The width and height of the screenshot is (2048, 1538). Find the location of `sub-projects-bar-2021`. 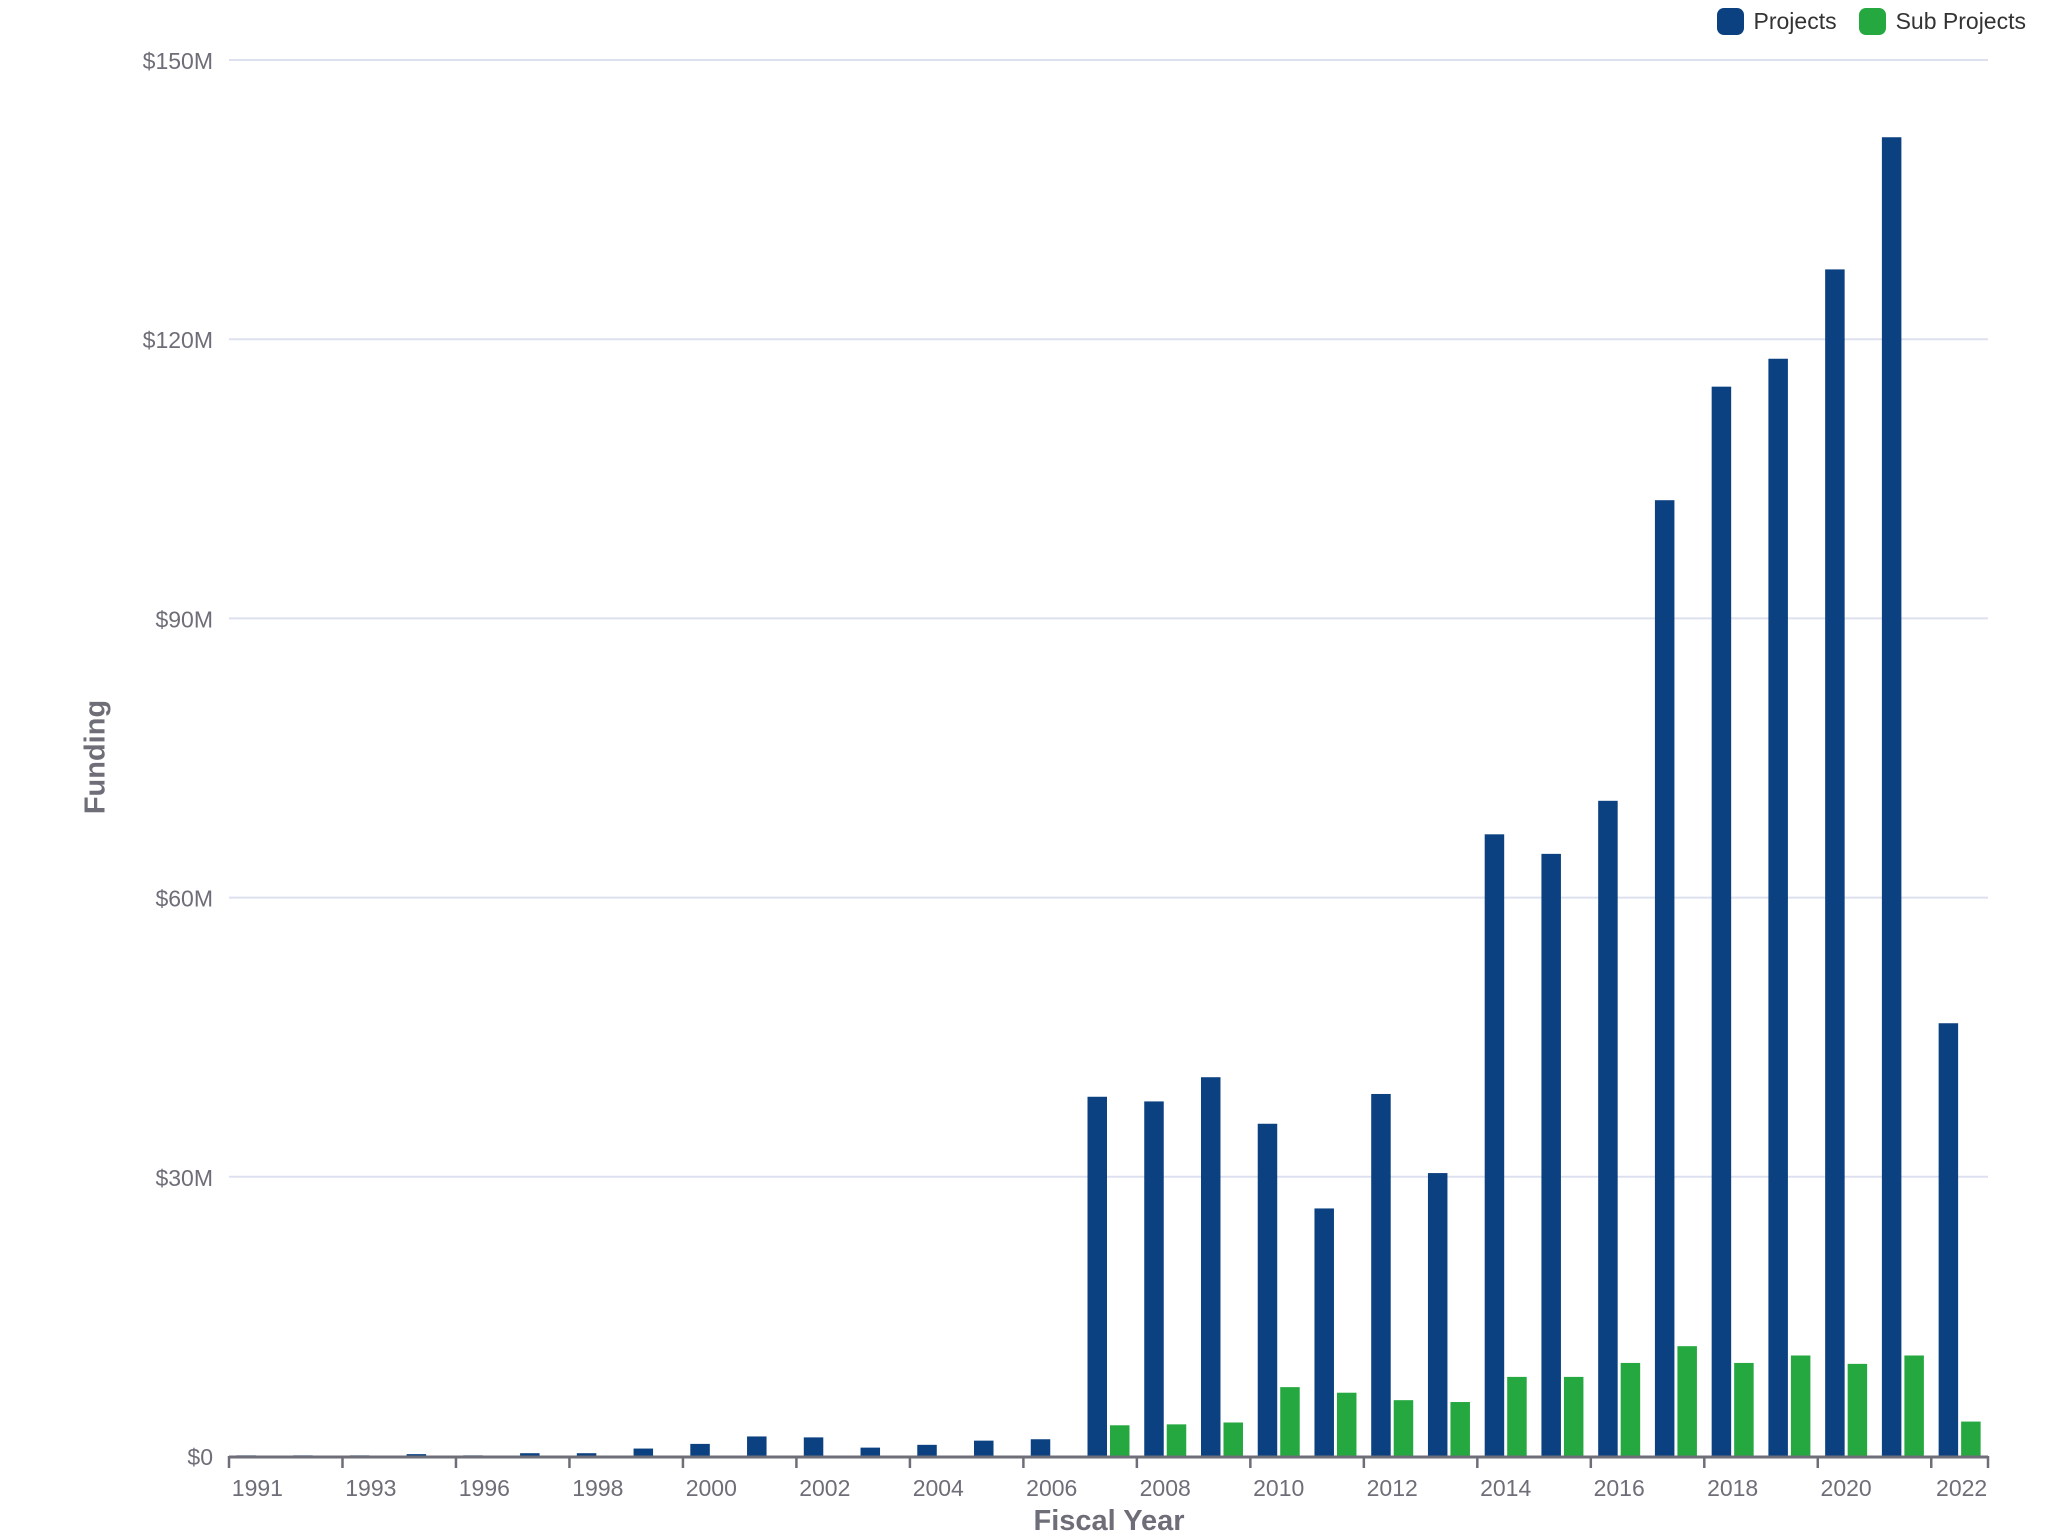

sub-projects-bar-2021 is located at coordinates (1914, 1405).